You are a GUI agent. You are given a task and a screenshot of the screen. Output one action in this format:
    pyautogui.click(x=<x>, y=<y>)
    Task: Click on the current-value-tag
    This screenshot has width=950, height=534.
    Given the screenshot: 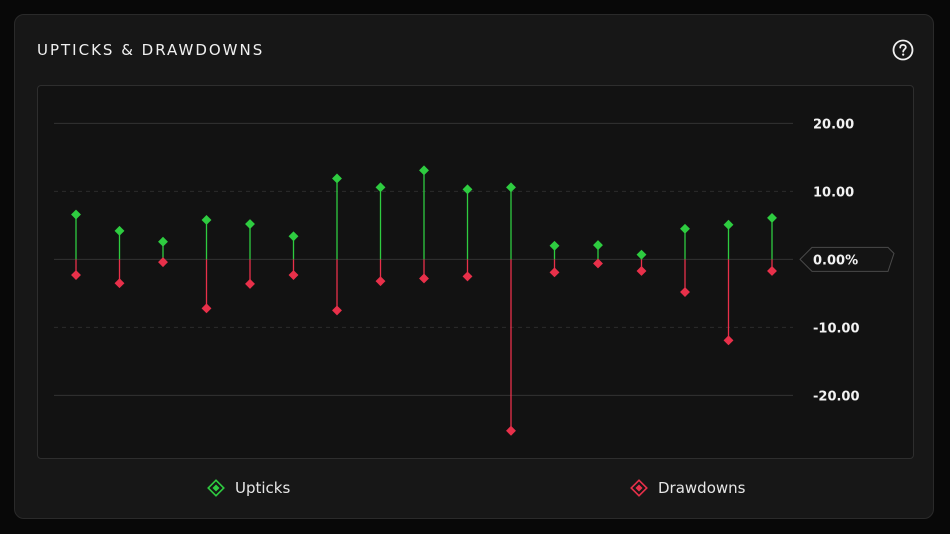 What is the action you would take?
    pyautogui.click(x=847, y=259)
    